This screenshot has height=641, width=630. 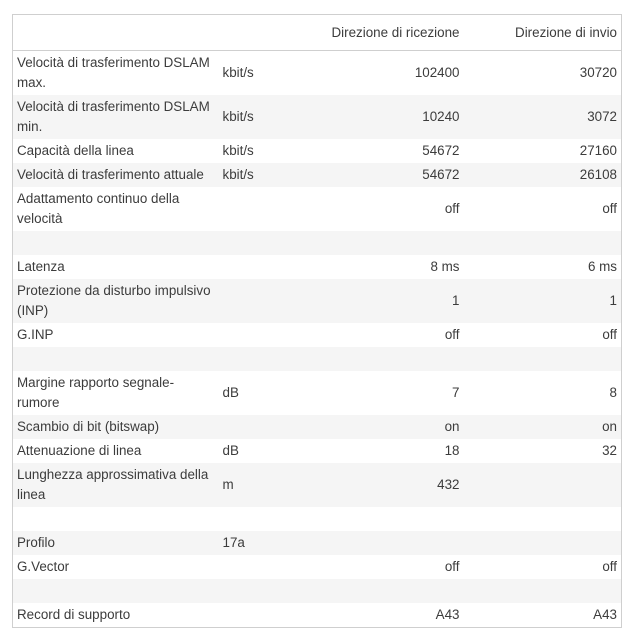 I want to click on table-row: Capacità della linea kbit/s 54672 27160, so click(x=317, y=151).